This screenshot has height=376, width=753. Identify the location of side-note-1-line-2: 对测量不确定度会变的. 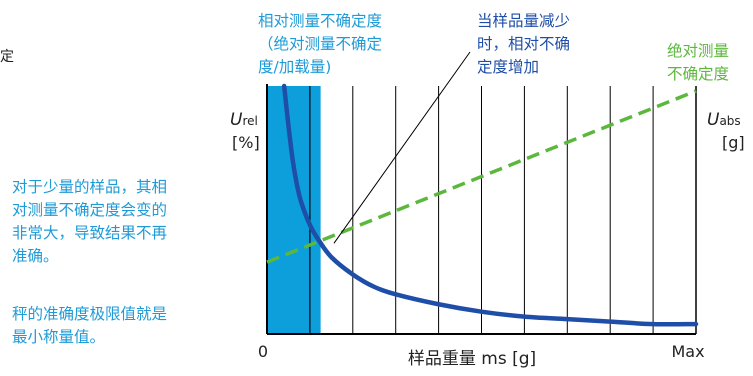
(89, 210).